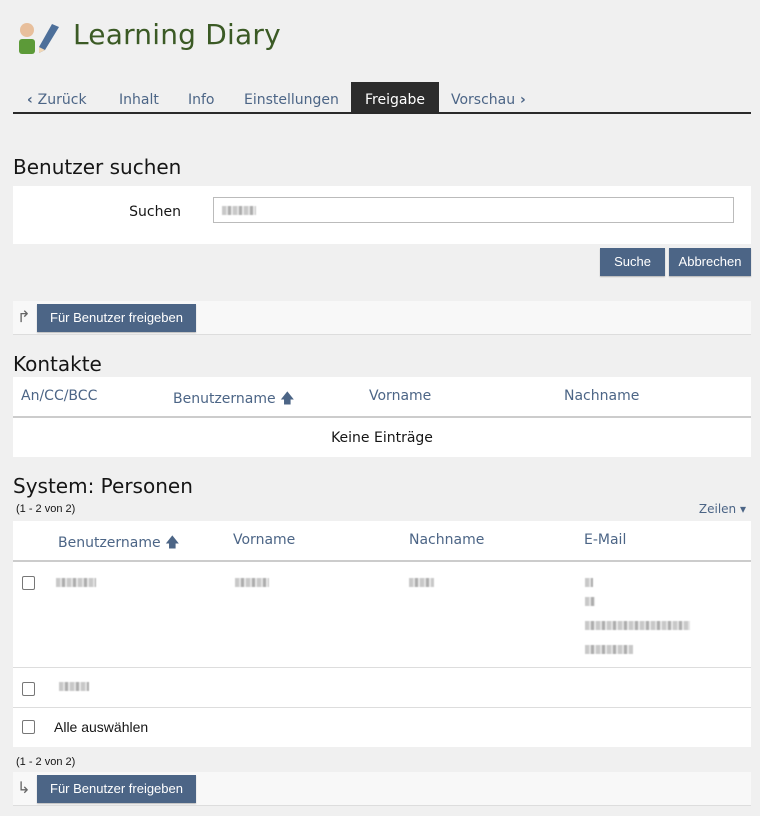  Describe the element at coordinates (101, 727) in the screenshot. I see `select-all-label: Alle auswählen` at that location.